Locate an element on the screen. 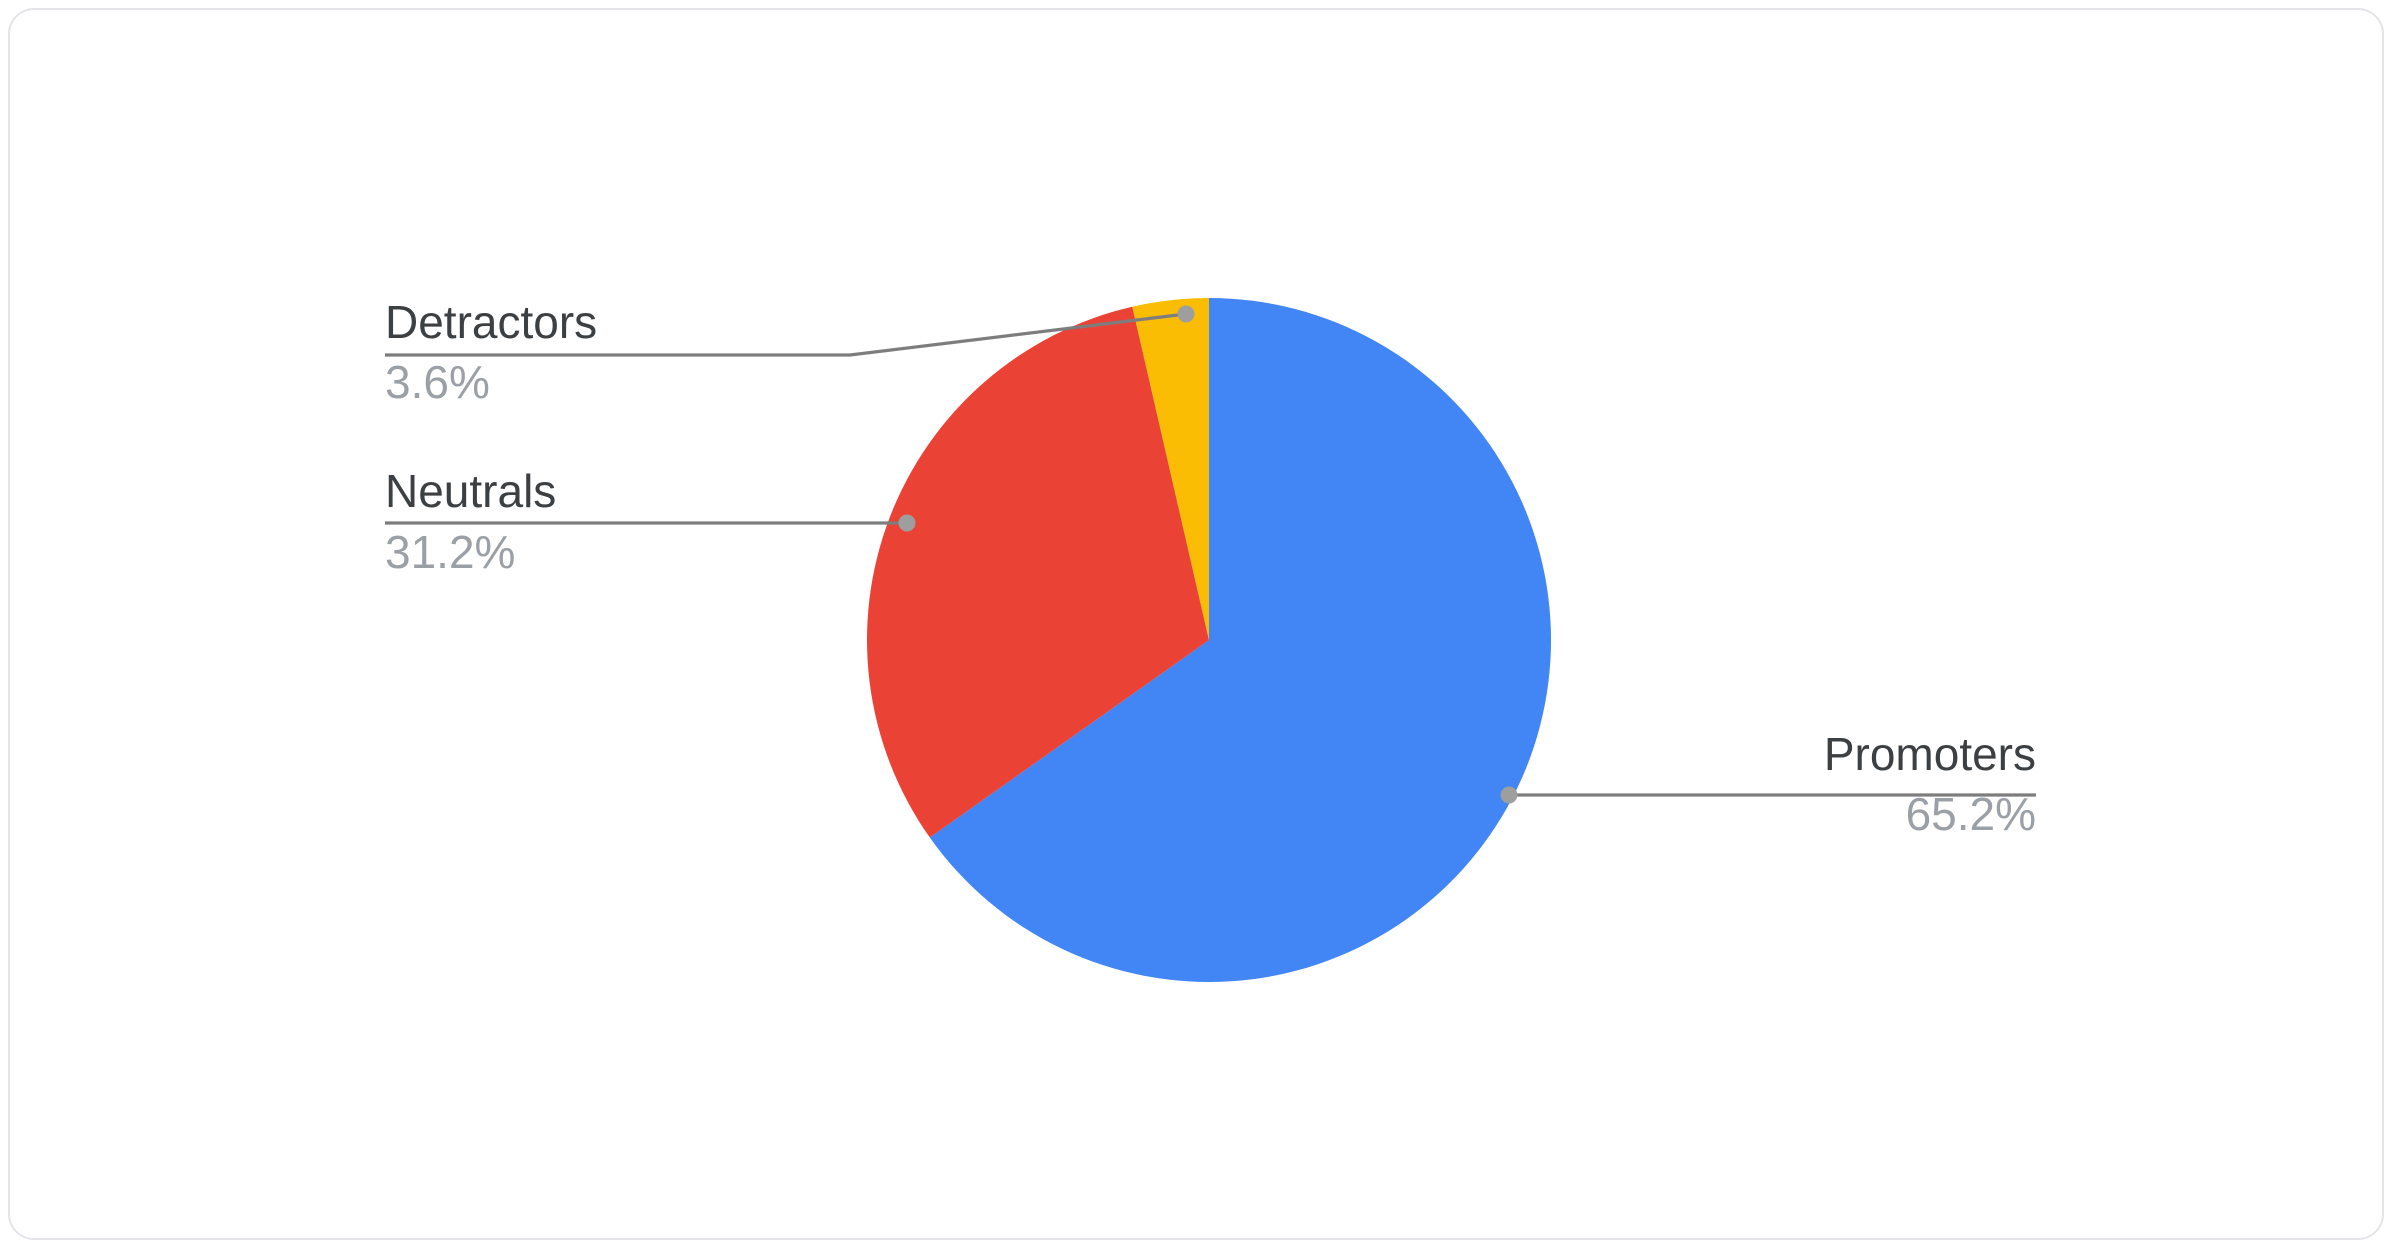  leader-line-detractors is located at coordinates (786, 334).